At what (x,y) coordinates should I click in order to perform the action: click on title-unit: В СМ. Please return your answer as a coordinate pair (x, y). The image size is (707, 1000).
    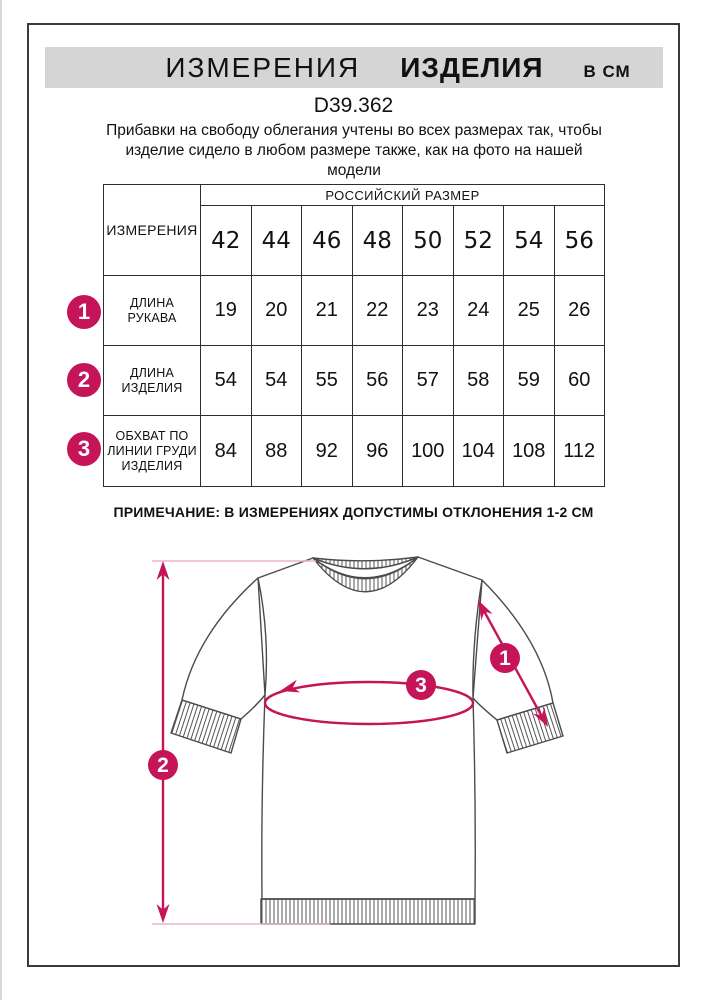
    Looking at the image, I should click on (607, 71).